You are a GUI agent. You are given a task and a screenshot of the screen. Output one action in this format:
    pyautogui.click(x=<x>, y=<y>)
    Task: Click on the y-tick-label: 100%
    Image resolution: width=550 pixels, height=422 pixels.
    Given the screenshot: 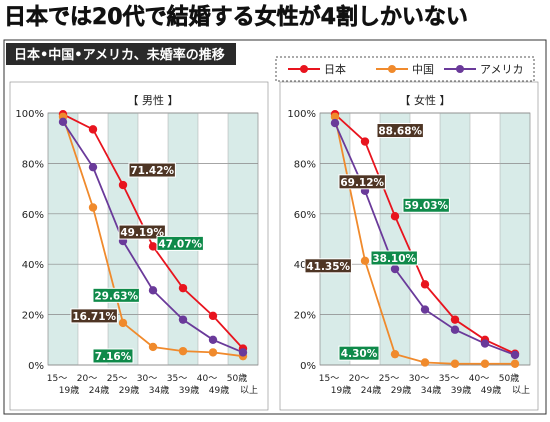 What is the action you would take?
    pyautogui.click(x=29, y=114)
    